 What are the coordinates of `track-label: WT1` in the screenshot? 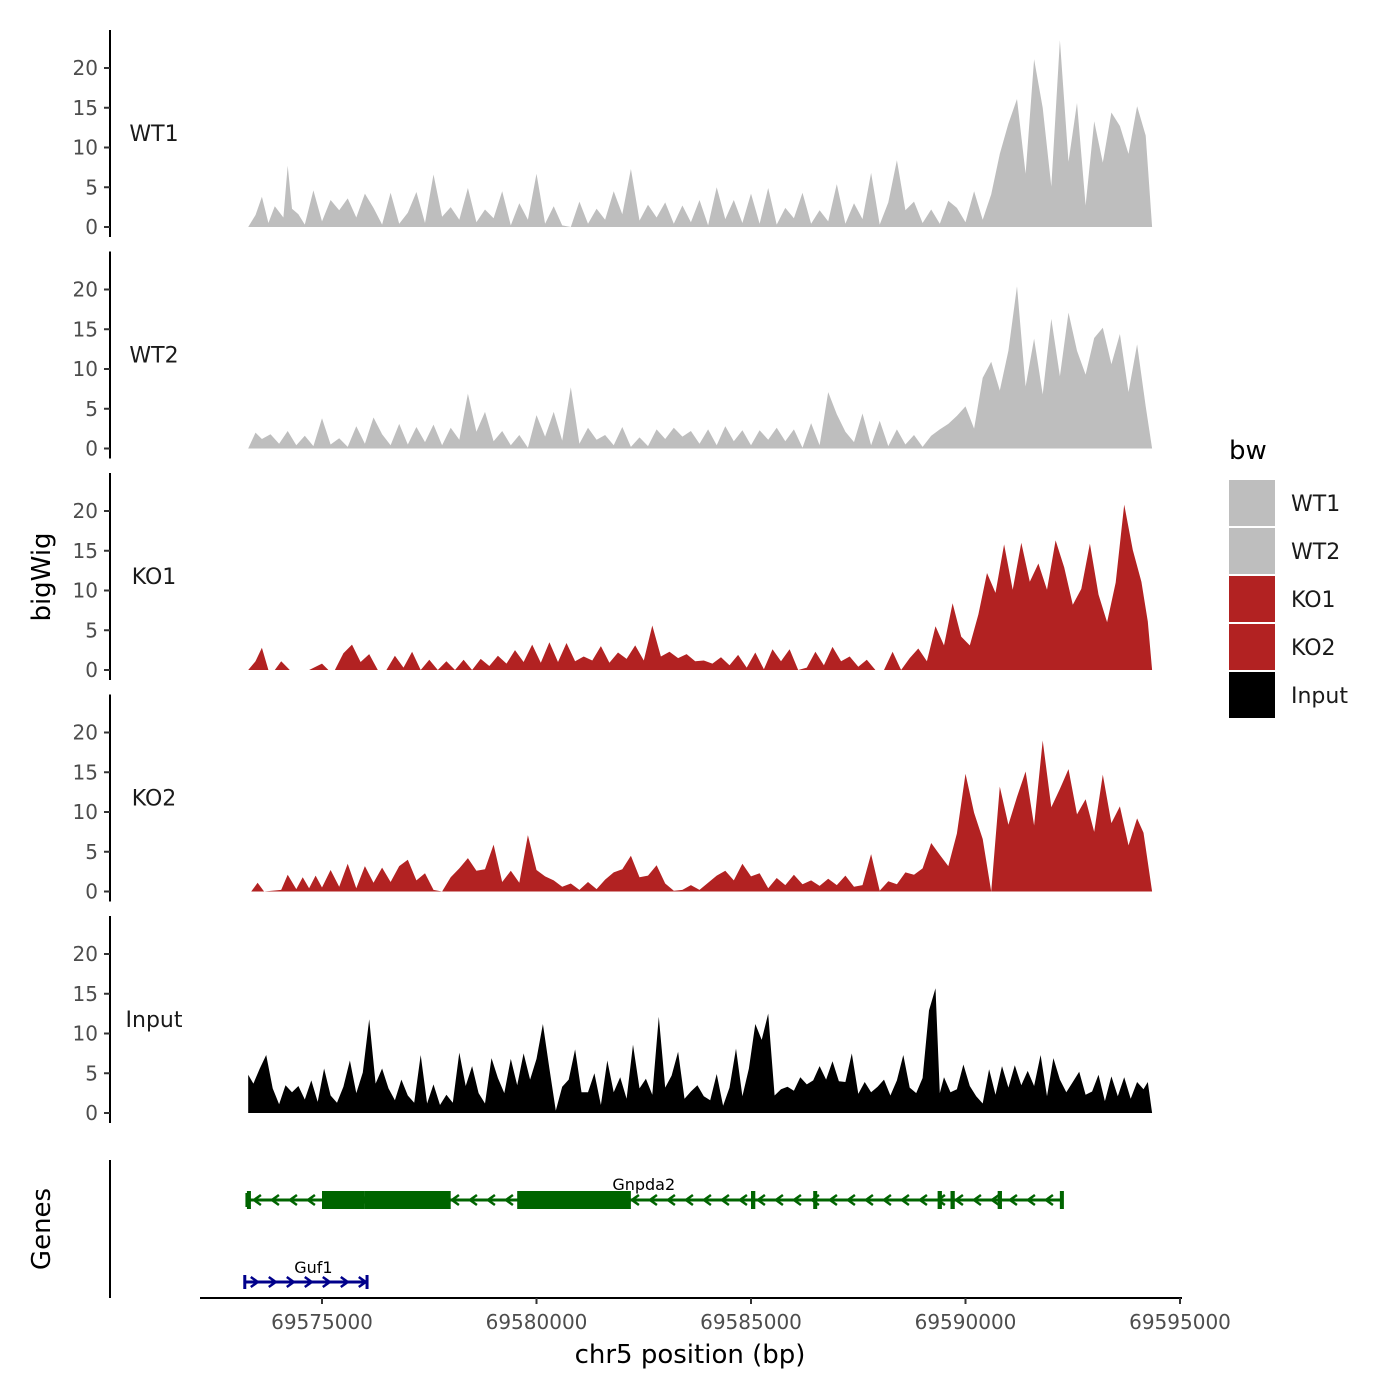 It's located at (153, 134).